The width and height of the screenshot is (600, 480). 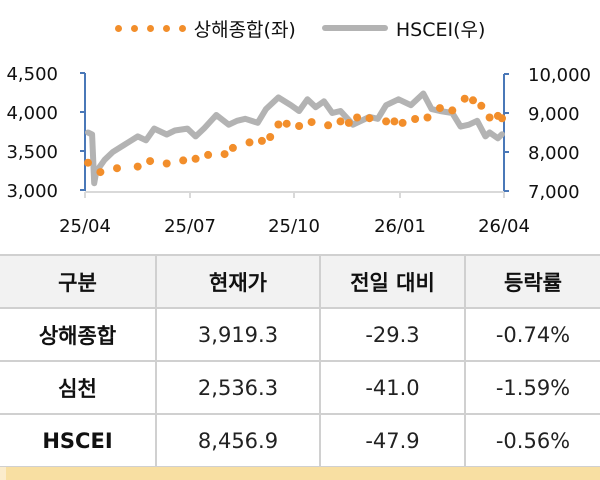 I want to click on row-rate: -0.74%, so click(x=532, y=334).